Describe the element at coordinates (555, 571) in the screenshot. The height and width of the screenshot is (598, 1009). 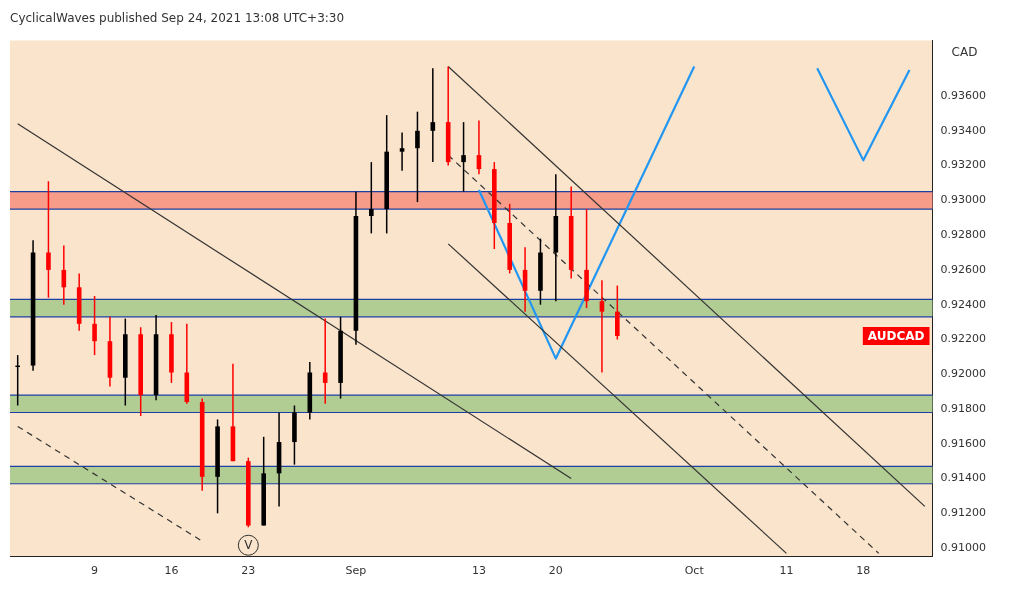
I see `x-tick-label: 20` at that location.